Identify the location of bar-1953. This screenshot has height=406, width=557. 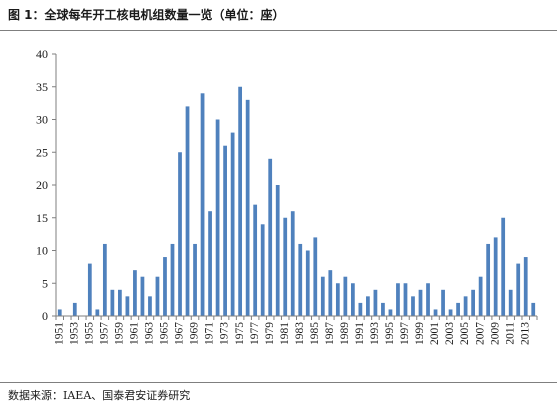
(74, 309).